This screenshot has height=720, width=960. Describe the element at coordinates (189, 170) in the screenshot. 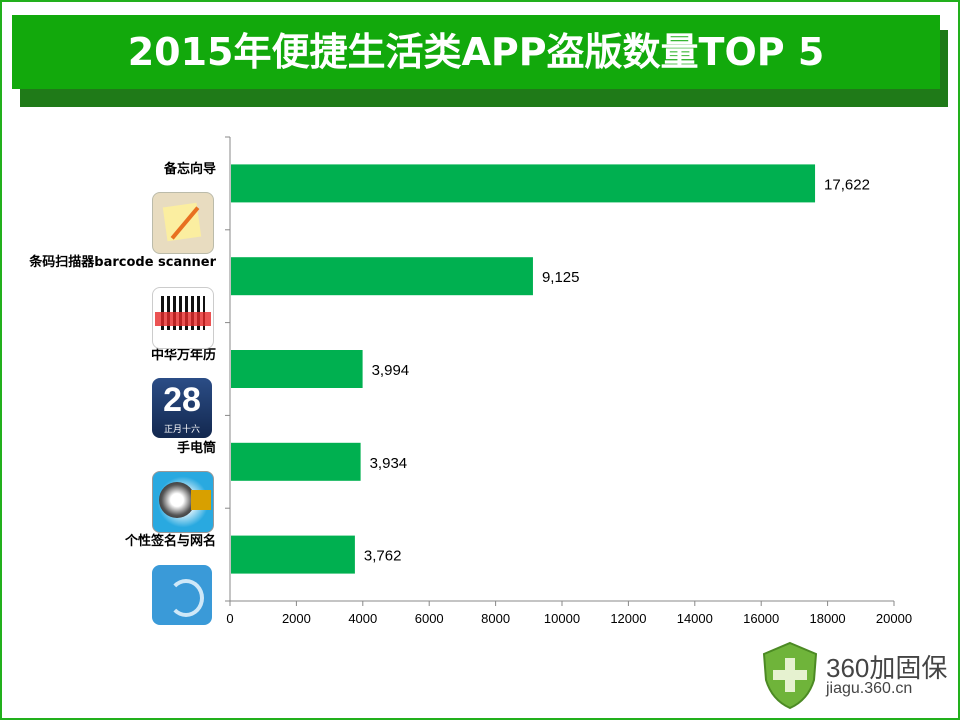

I see `category-label: 备忘向导` at that location.